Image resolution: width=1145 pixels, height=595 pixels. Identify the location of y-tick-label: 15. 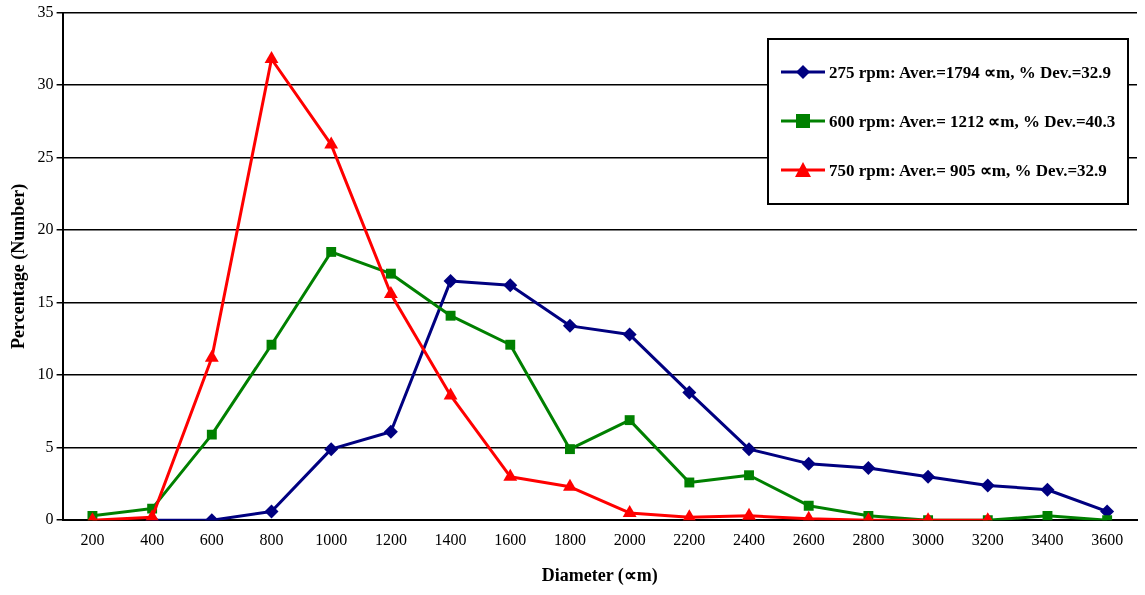
(45, 301).